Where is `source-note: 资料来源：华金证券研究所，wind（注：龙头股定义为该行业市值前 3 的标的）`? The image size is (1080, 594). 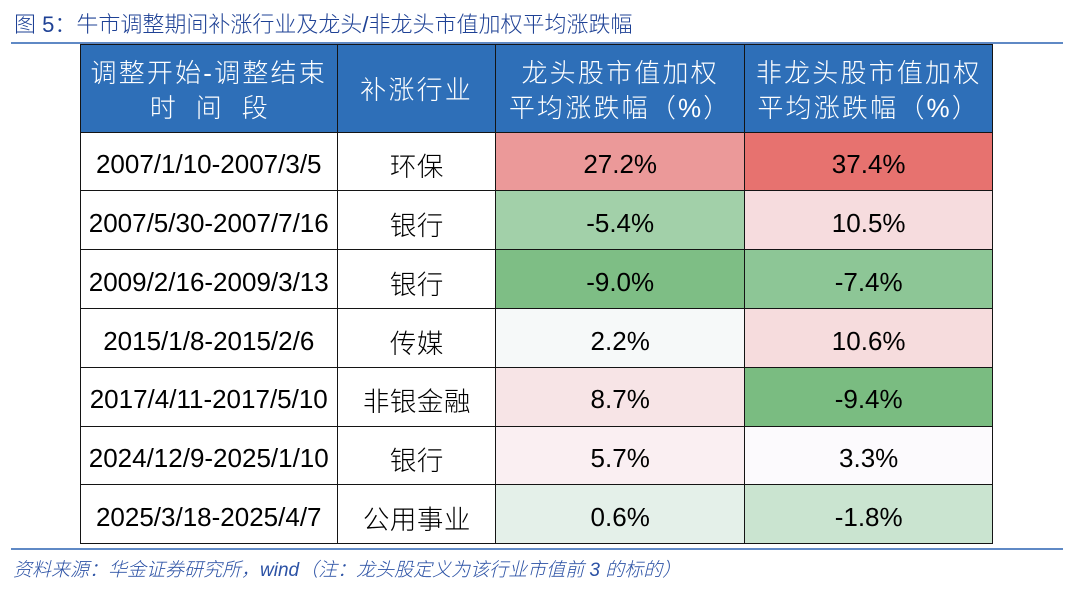 source-note: 资料来源：华金证券研究所，wind（注：龙头股定义为该行业市值前 3 的标的） is located at coordinates (347, 568).